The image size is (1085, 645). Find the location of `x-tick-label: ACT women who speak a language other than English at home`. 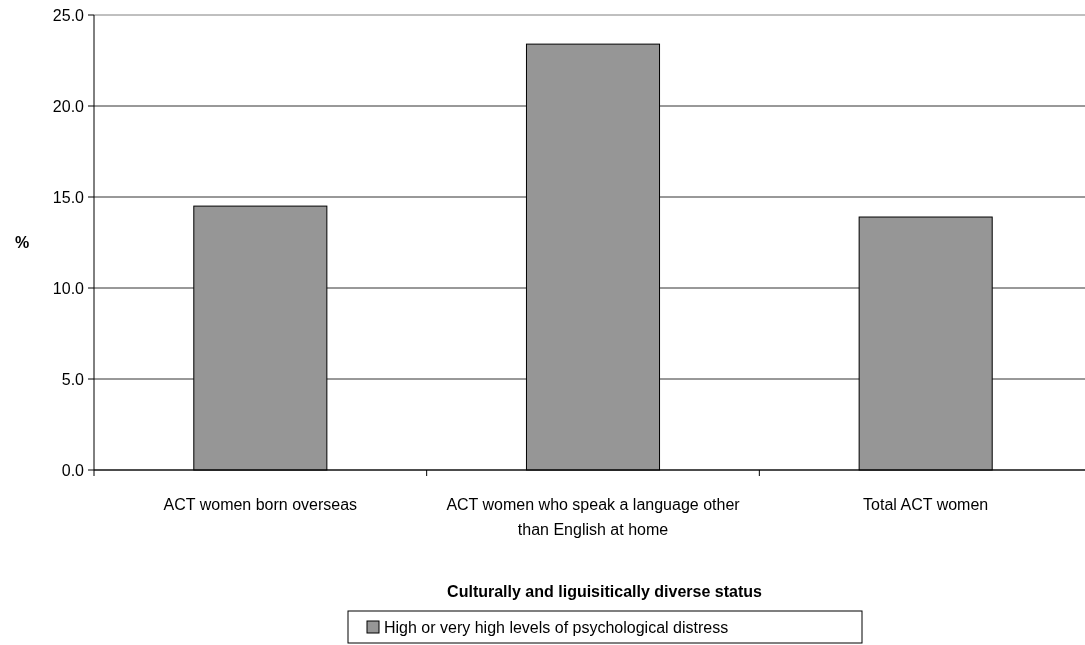

x-tick-label: ACT women who speak a language other than English at home is located at coordinates (593, 517).